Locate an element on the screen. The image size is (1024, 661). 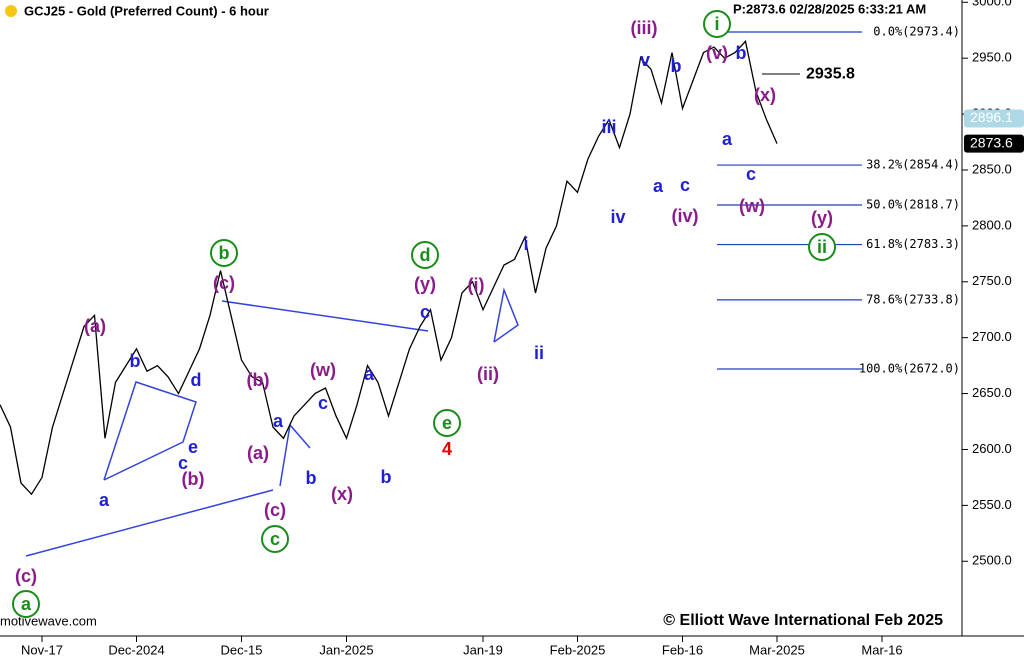
wave-label: (ii) is located at coordinates (488, 374).